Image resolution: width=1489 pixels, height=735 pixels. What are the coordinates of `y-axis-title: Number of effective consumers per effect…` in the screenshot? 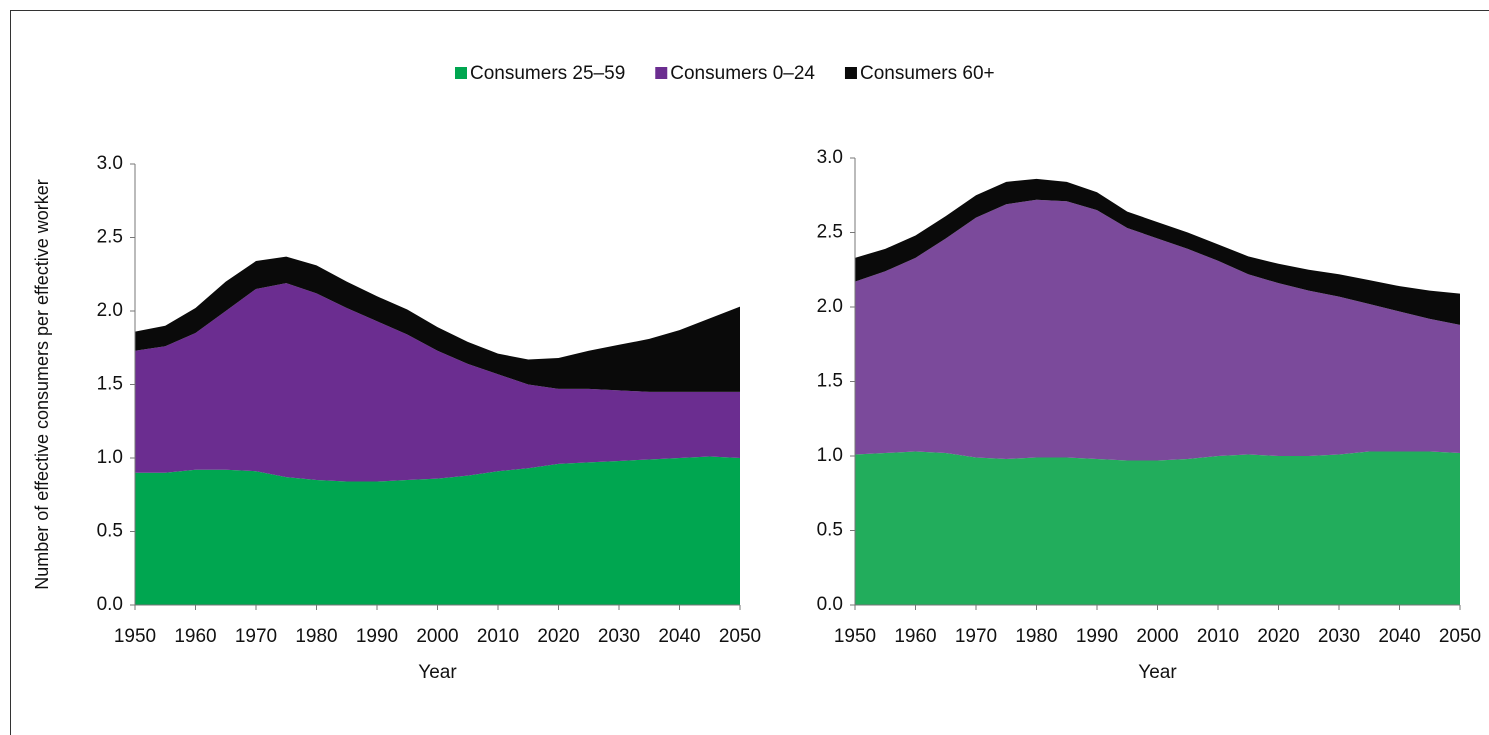 It's located at (42, 384).